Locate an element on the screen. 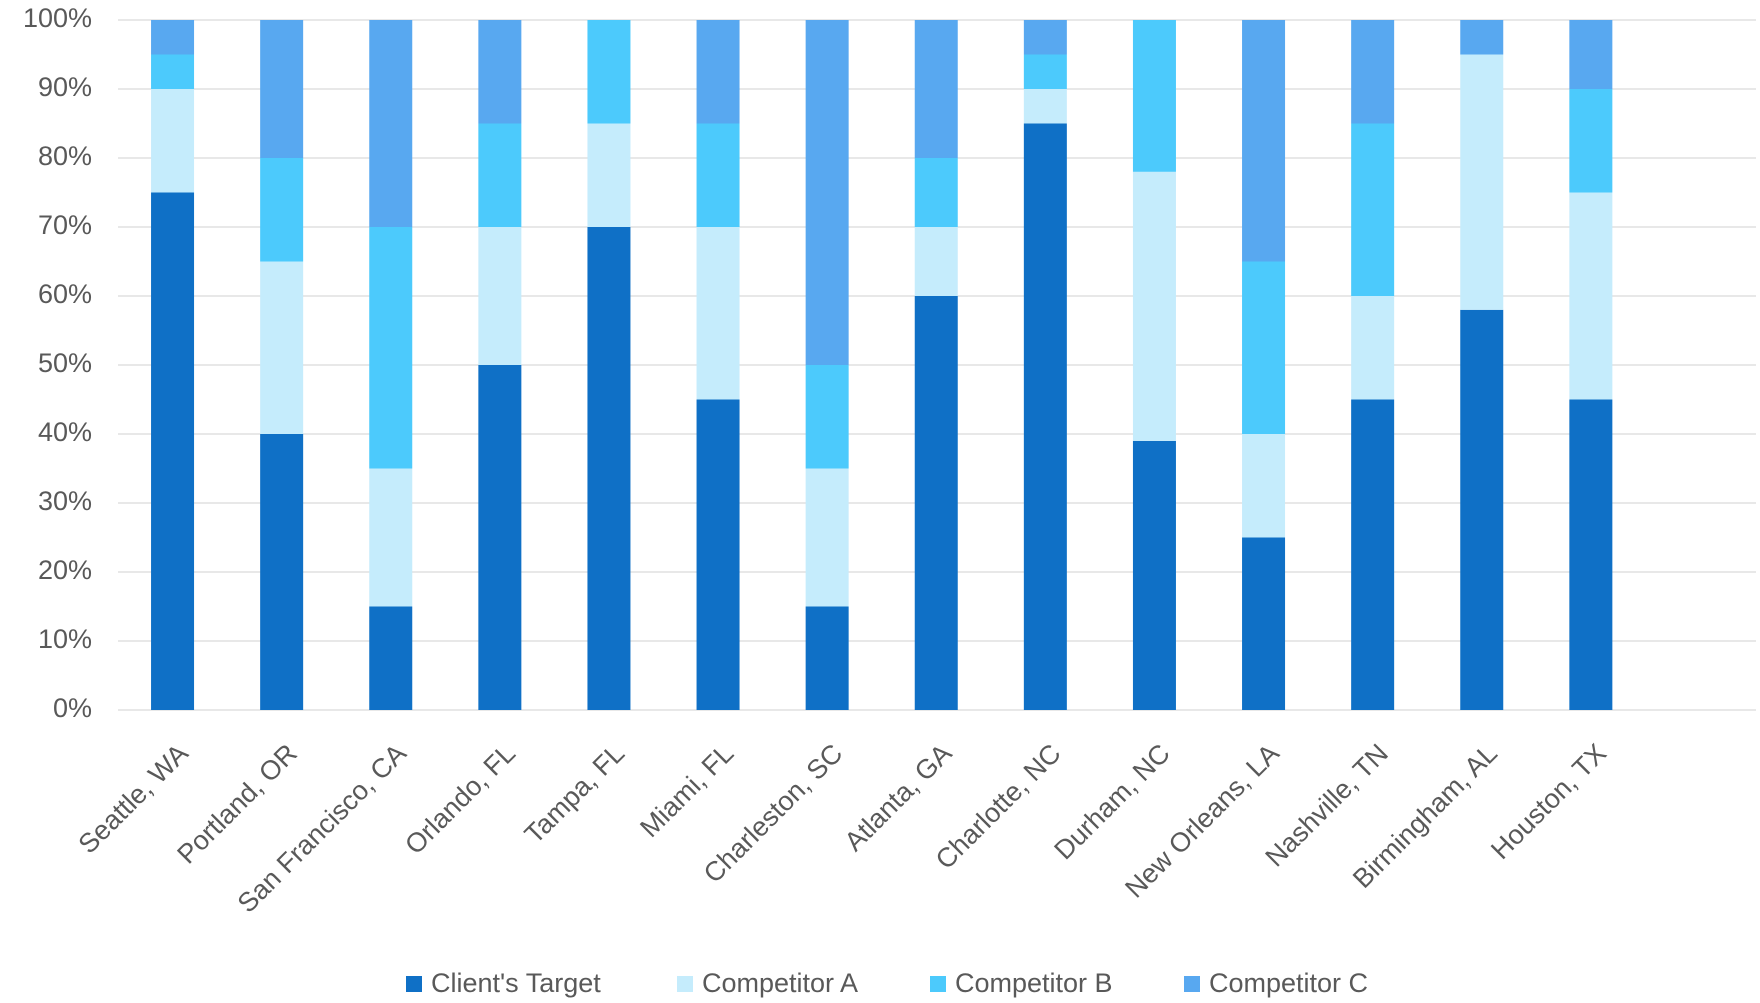  y-tick-label: 0% is located at coordinates (72, 708).